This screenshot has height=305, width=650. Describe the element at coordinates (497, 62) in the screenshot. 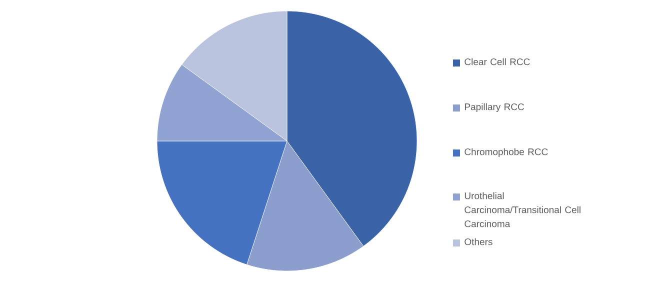

I see `legend-label: Clear Cell RCC` at that location.